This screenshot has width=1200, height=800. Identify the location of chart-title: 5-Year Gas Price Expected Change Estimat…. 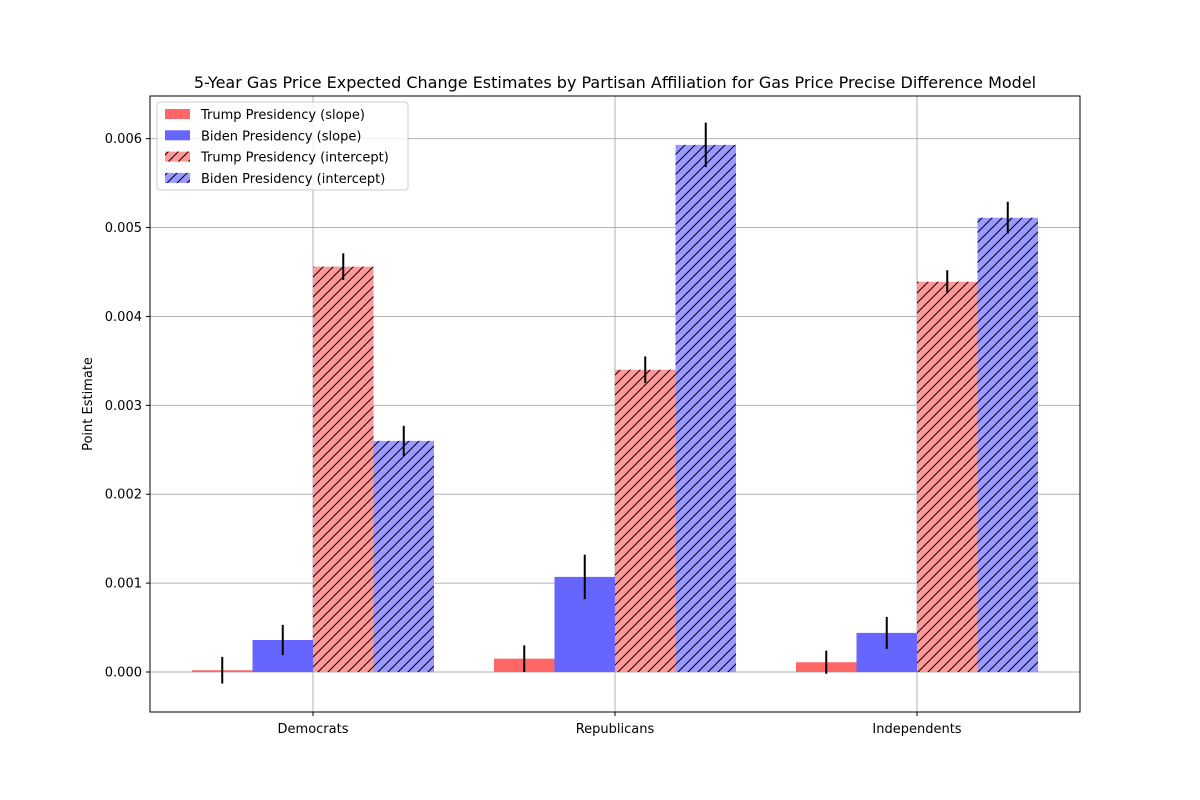
(615, 82).